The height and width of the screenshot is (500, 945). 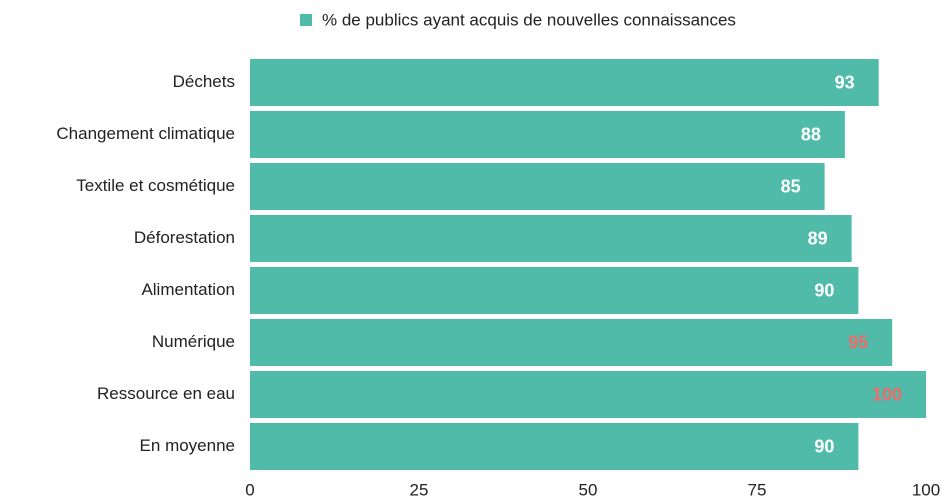 I want to click on legend-swatch, so click(x=306, y=20).